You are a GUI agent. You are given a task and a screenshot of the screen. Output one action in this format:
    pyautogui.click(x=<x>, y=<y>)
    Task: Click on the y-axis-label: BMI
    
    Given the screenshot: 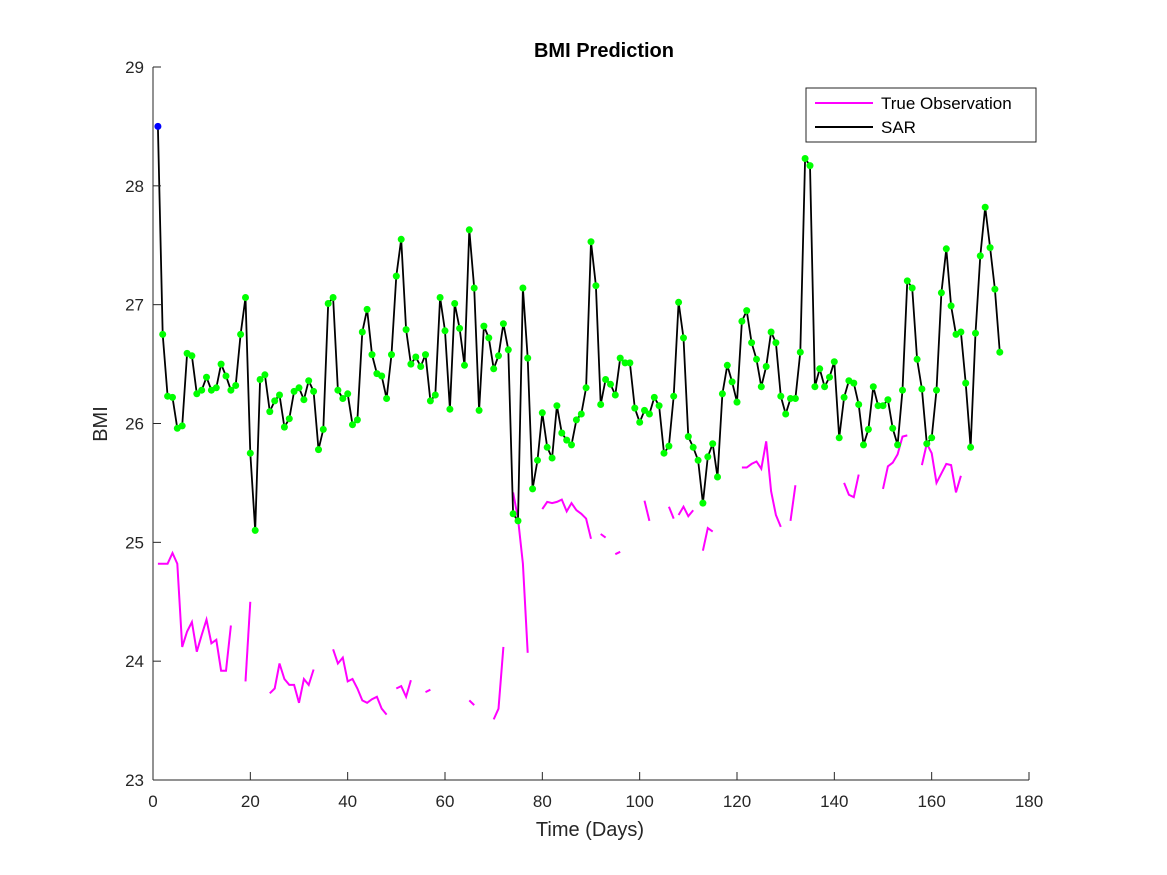 What is the action you would take?
    pyautogui.click(x=101, y=424)
    